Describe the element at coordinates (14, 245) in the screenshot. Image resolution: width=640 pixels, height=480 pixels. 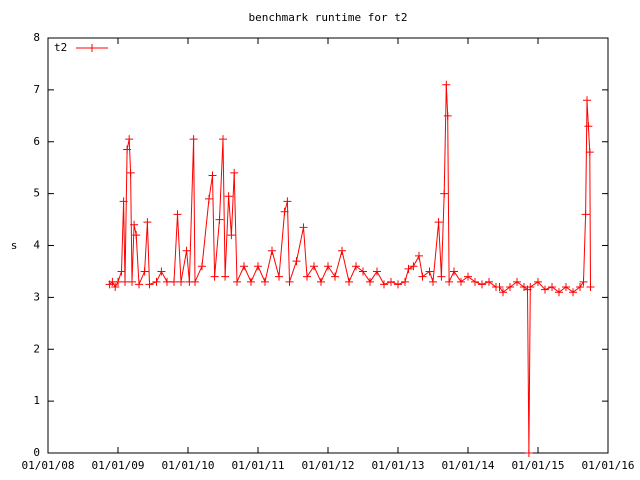
I see `y-axis-label: s` at that location.